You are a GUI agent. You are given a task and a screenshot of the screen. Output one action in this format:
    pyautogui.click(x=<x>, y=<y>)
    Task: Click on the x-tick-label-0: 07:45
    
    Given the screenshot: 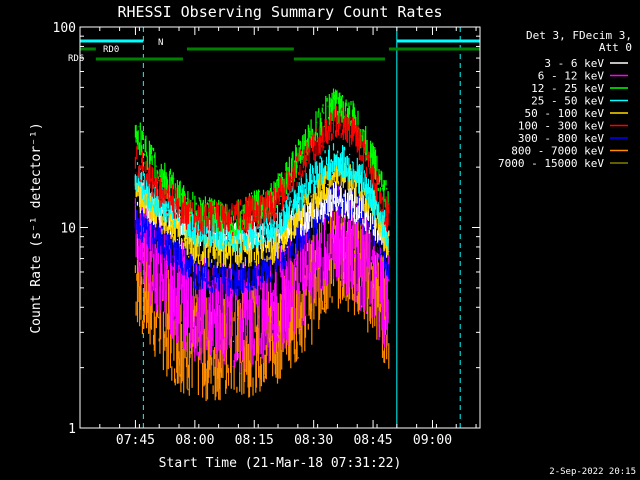 What is the action you would take?
    pyautogui.click(x=135, y=440)
    